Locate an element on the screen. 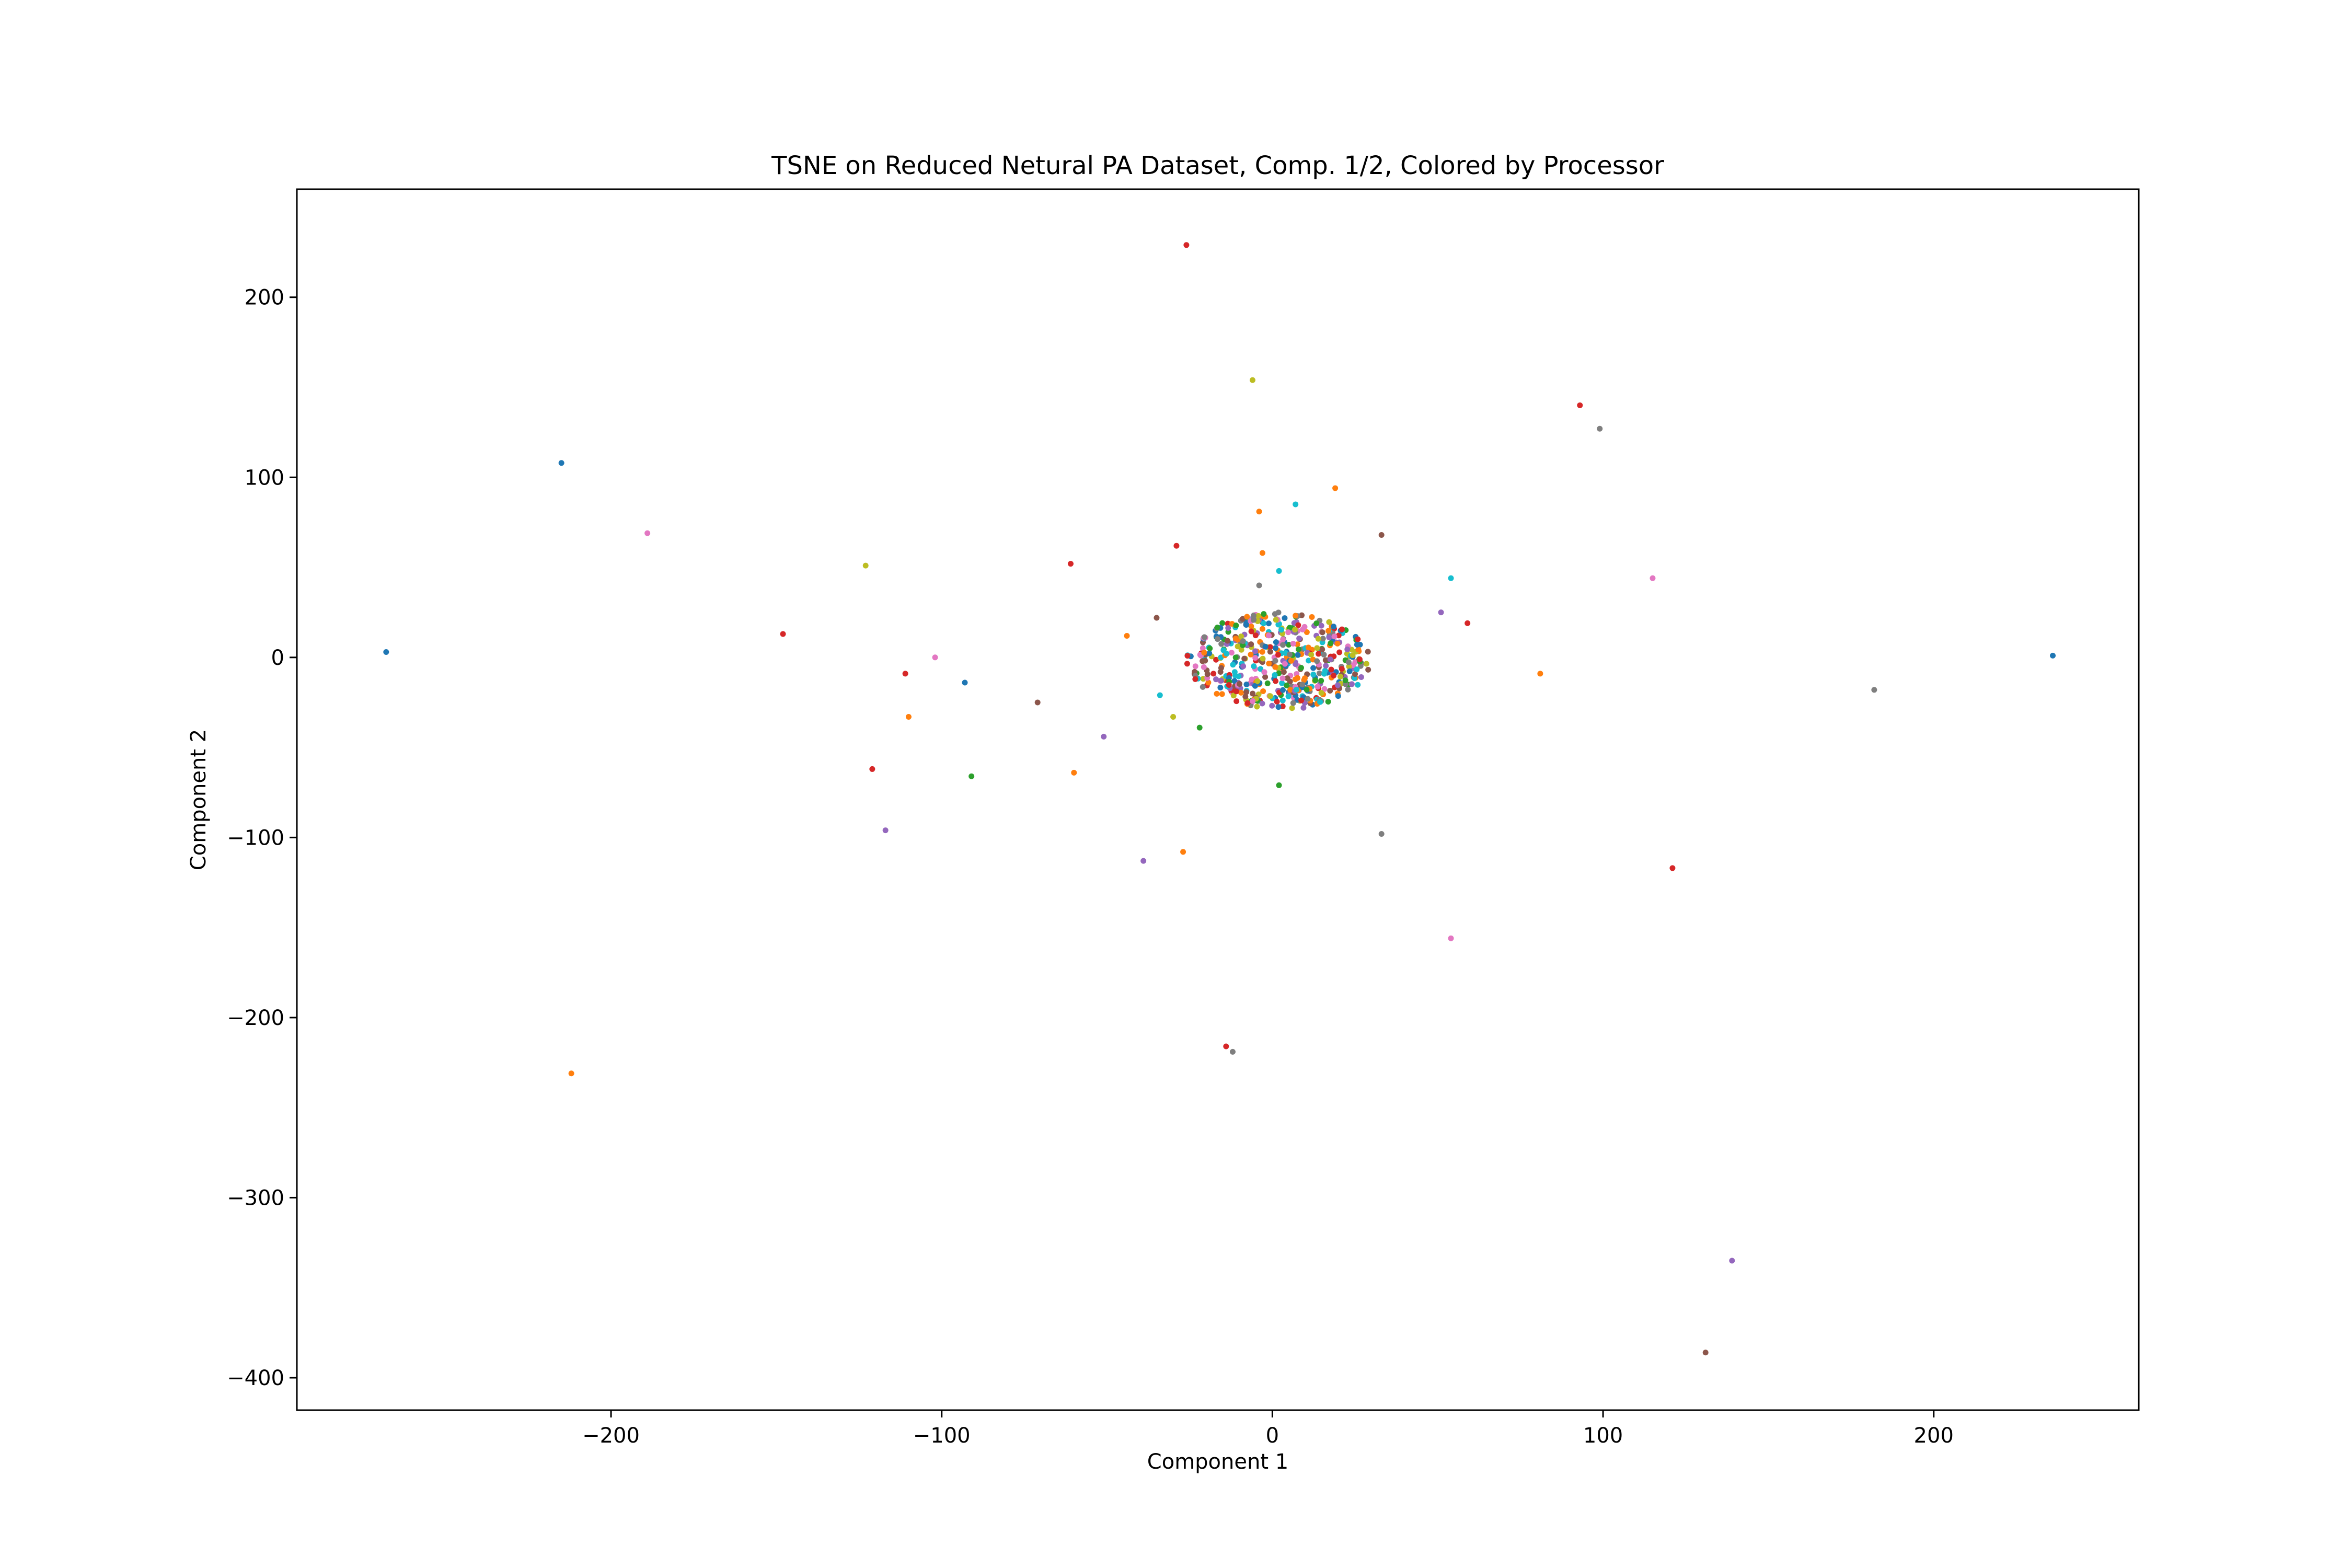 Image resolution: width=2352 pixels, height=1568 pixels. y-tick-label: −200 is located at coordinates (255, 1018).